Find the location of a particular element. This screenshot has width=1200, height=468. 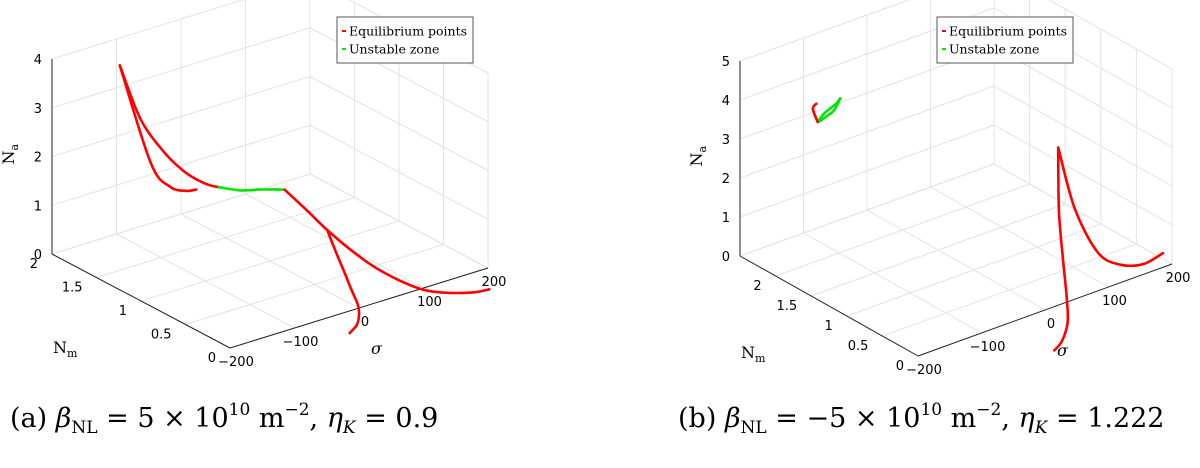

caption-a-sep: , is located at coordinates (318, 418).